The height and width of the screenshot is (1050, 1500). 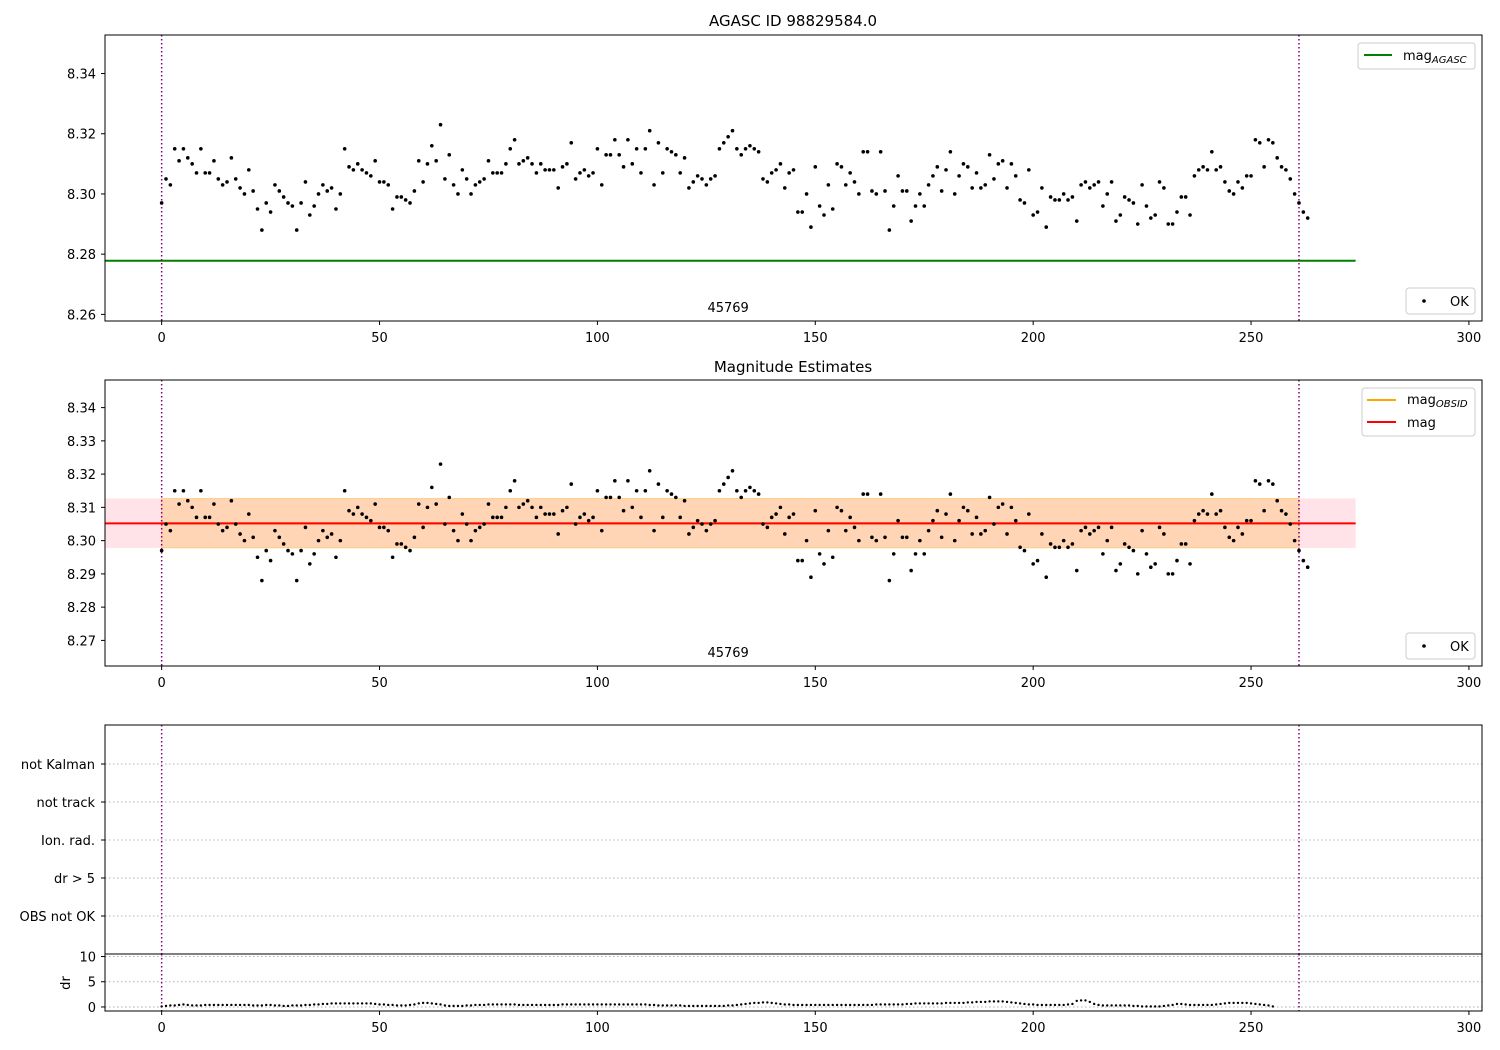 What do you see at coordinates (1251, 683) in the screenshot?
I see `estimates-xtick: 250` at bounding box center [1251, 683].